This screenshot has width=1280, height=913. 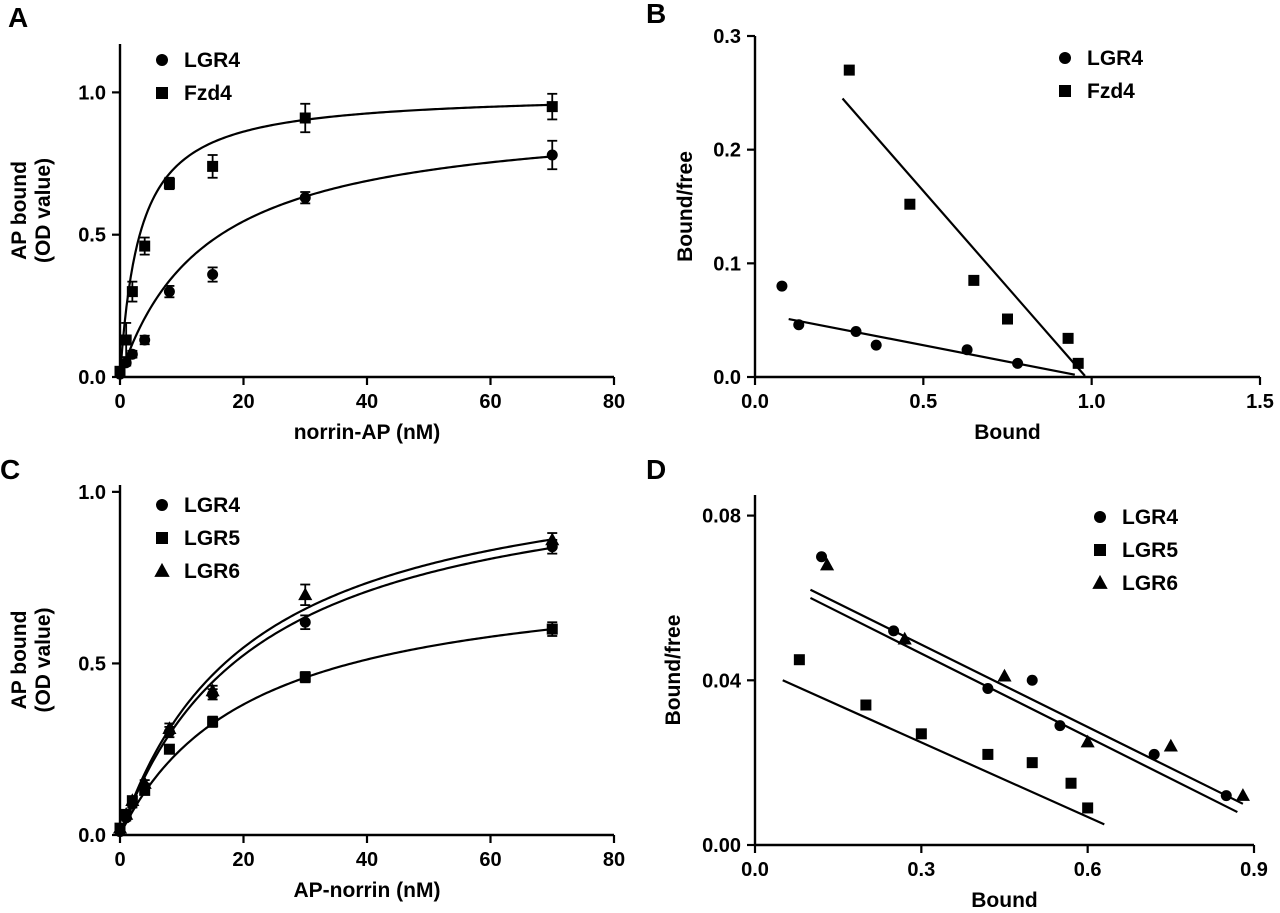 I want to click on svg-text: 0.6, so click(x=1088, y=870).